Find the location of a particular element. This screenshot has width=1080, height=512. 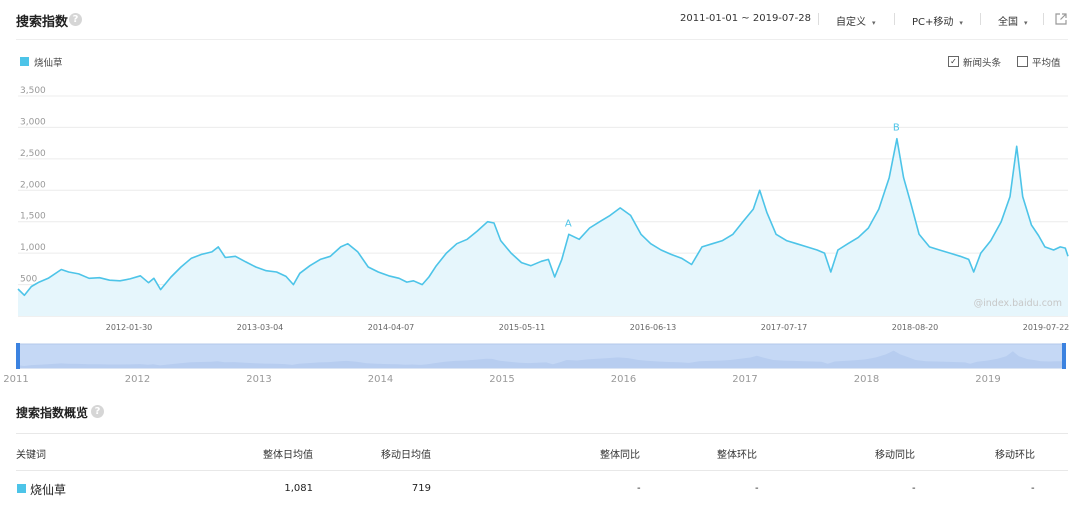

period-dropdown: 自定义 ▾ is located at coordinates (856, 20).